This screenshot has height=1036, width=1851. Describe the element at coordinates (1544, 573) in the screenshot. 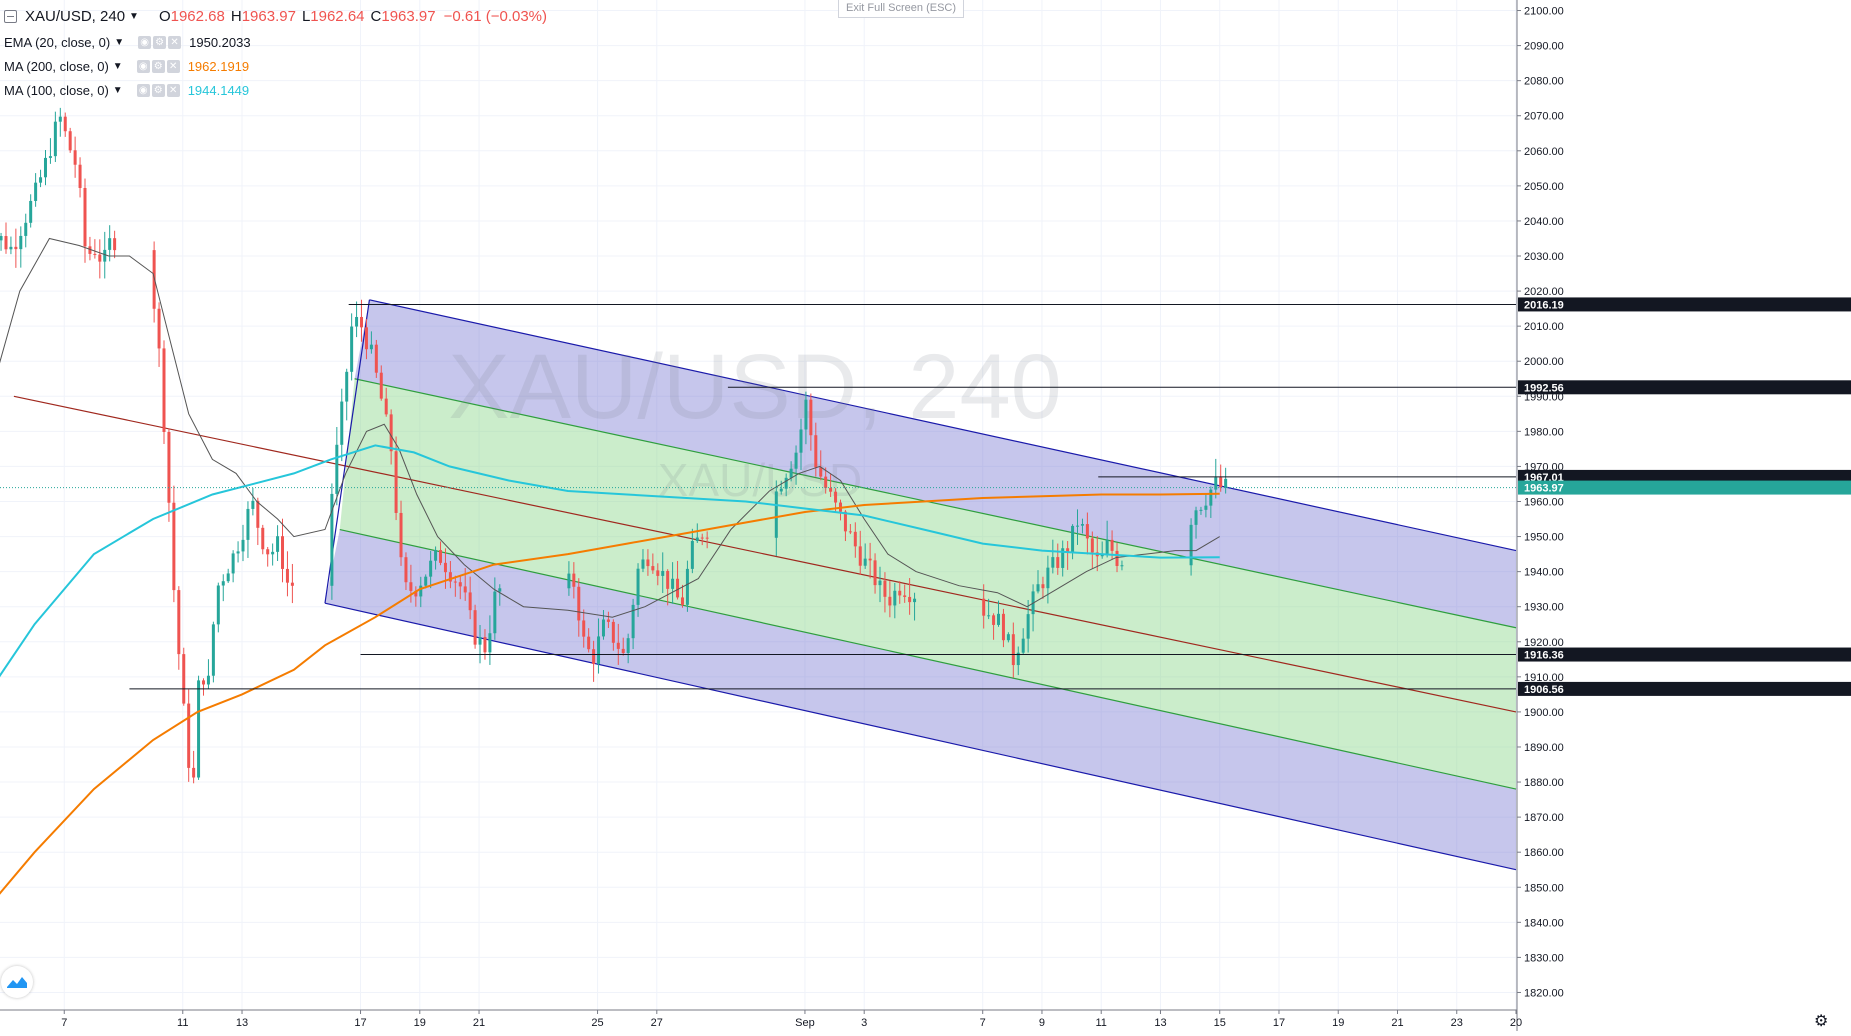

I see `y-tick-label: 1940.00` at that location.